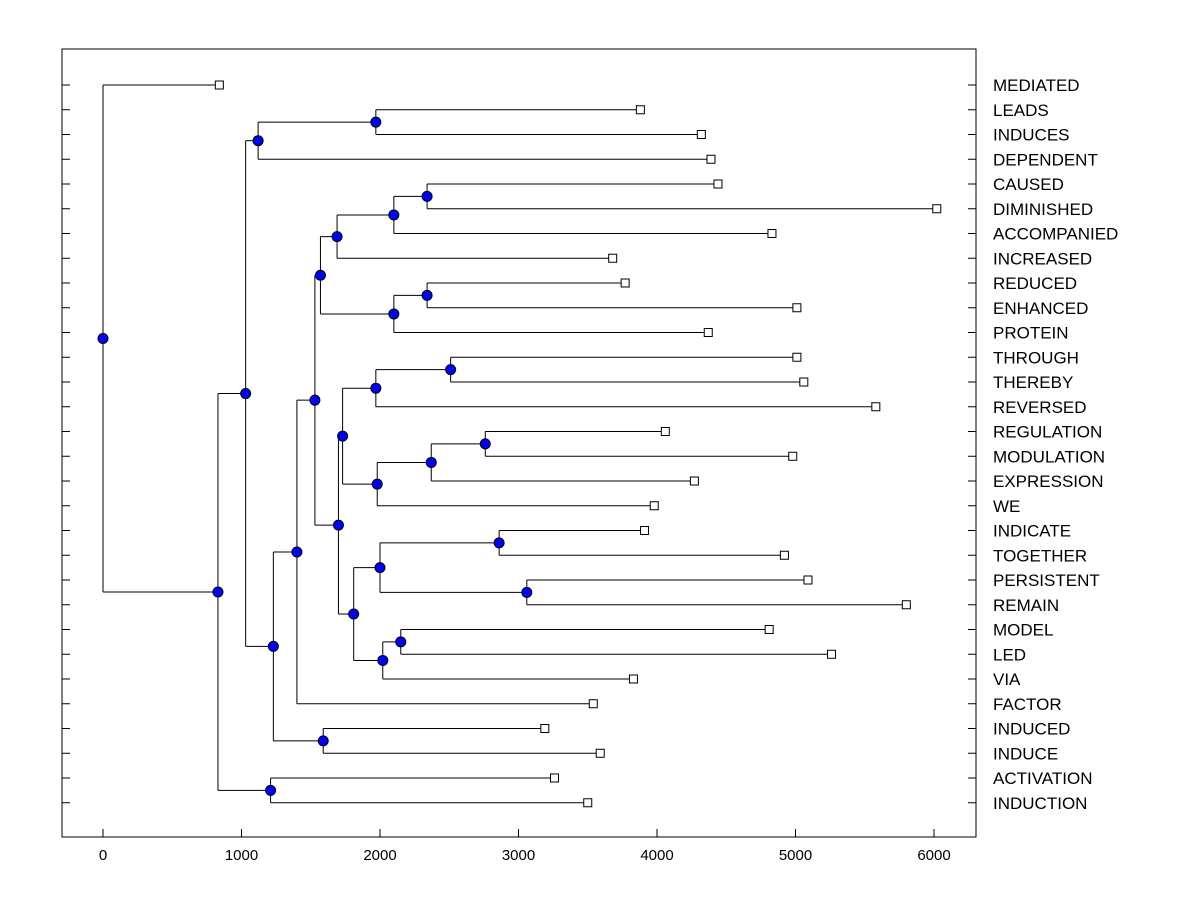 This screenshot has width=1200, height=900. Describe the element at coordinates (518, 855) in the screenshot. I see `x-tick-label: 3000` at that location.